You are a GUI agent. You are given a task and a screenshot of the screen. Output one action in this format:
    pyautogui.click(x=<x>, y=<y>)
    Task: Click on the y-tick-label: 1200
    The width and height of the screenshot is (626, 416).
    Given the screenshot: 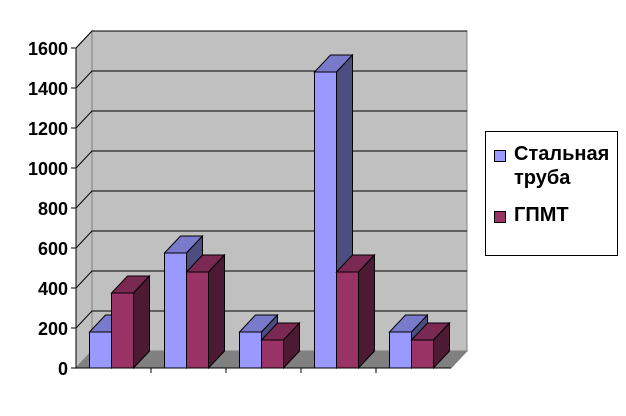 What is the action you would take?
    pyautogui.click(x=48, y=129)
    